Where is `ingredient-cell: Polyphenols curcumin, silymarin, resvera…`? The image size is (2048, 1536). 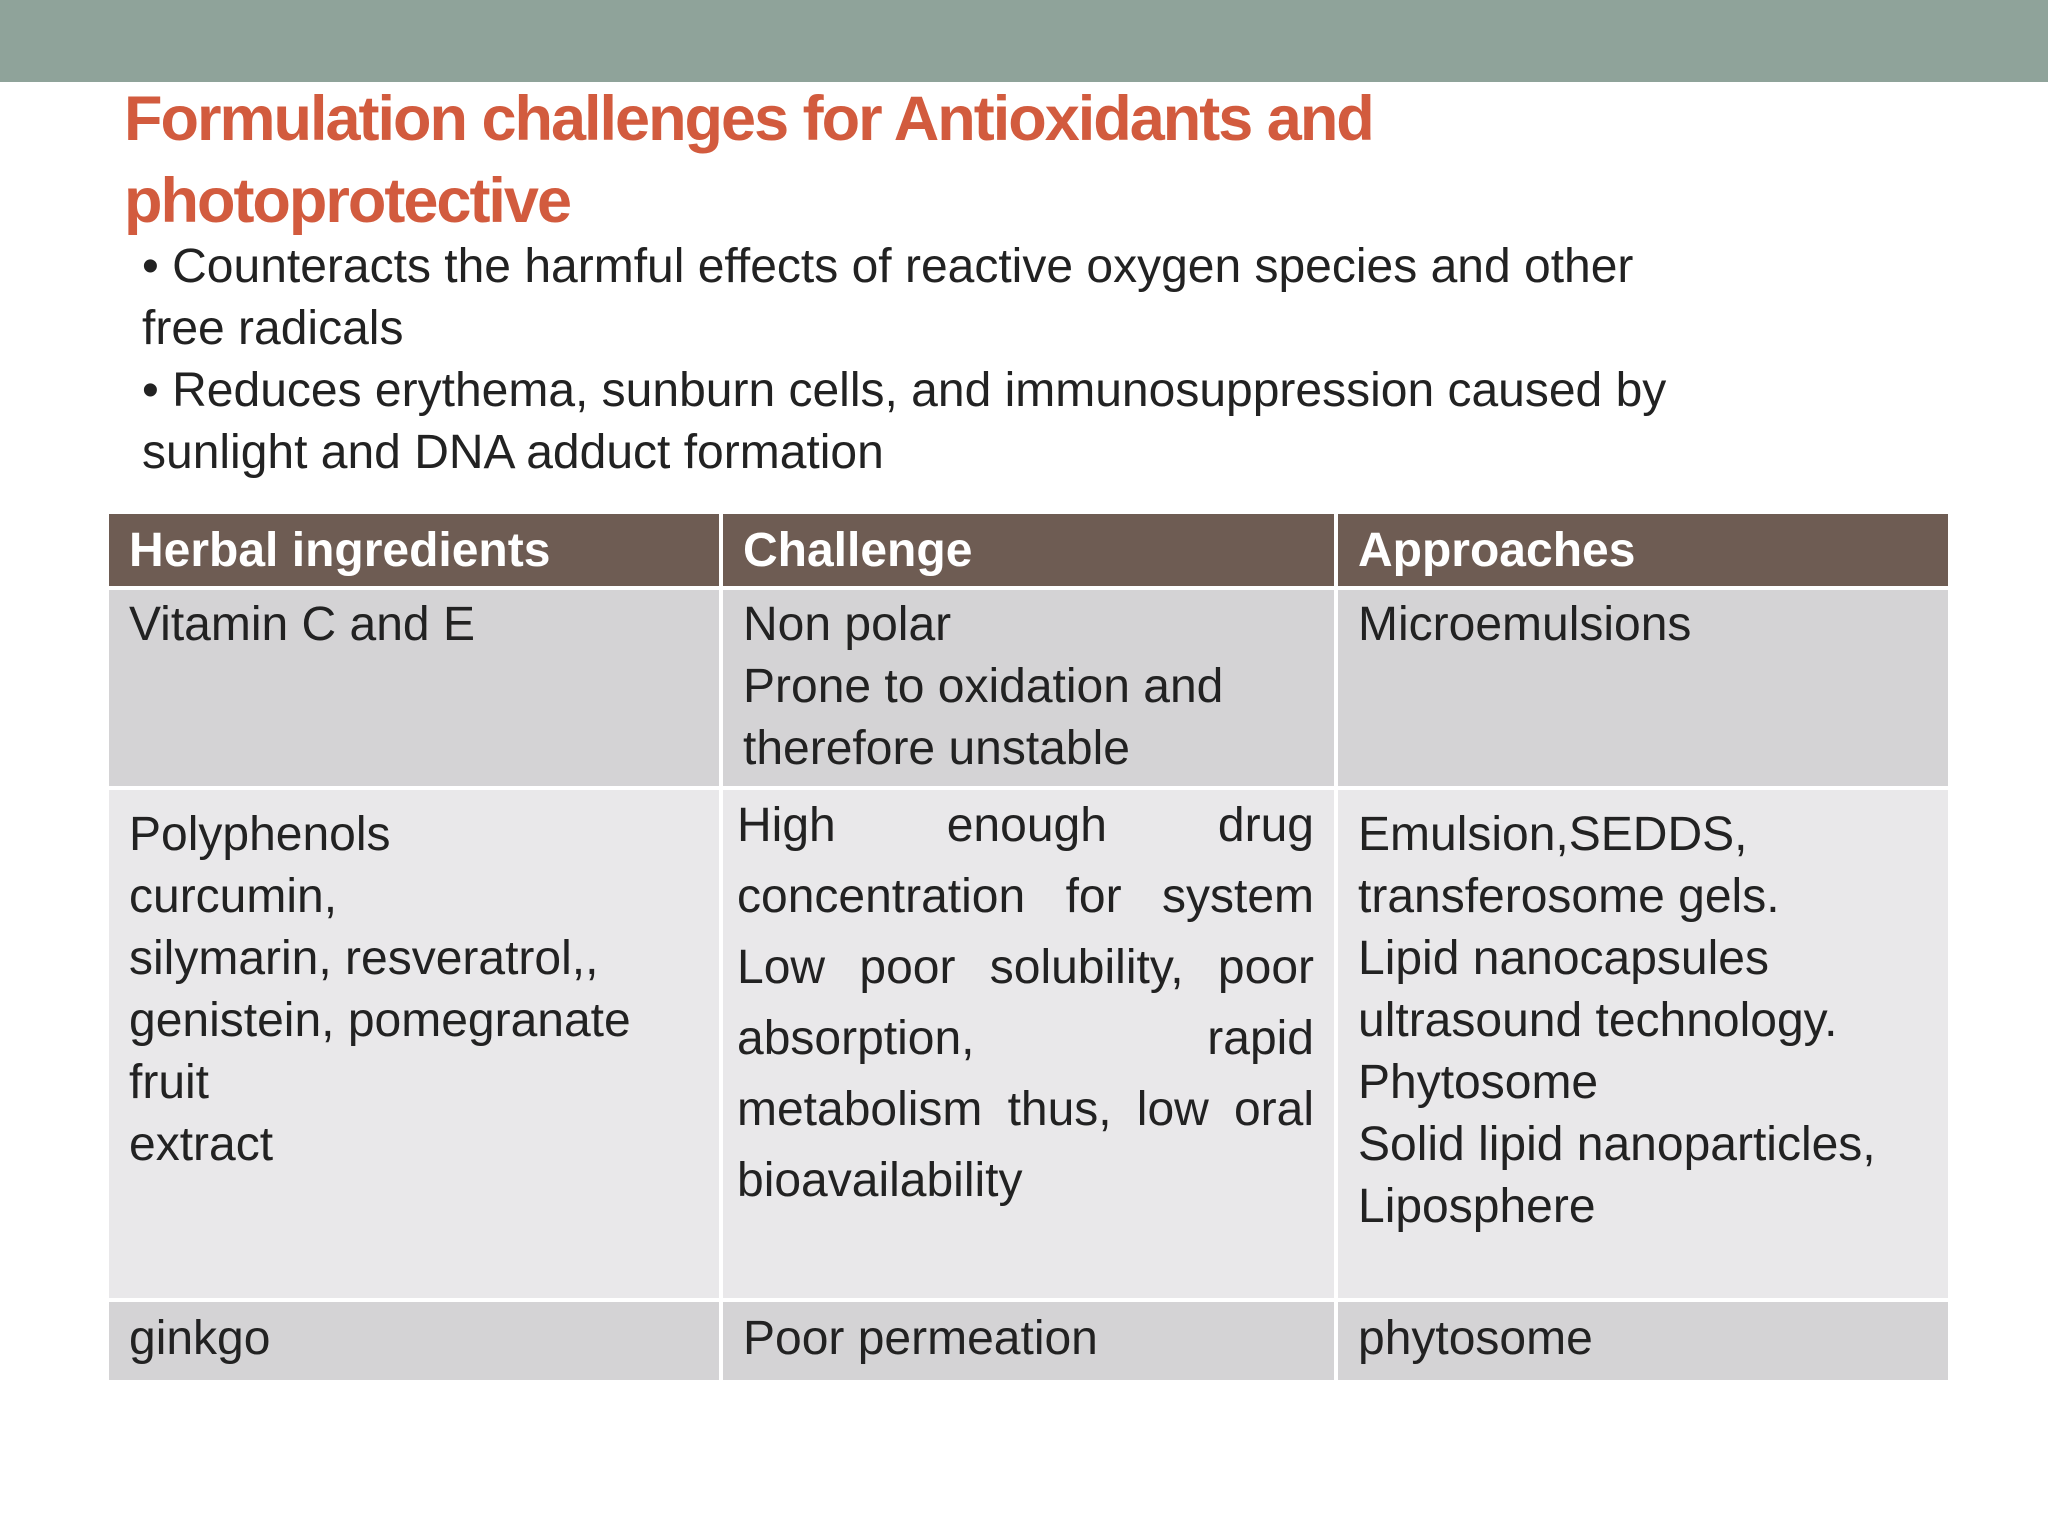 ingredient-cell: Polyphenols curcumin, silymarin, resvera… is located at coordinates (414, 1044).